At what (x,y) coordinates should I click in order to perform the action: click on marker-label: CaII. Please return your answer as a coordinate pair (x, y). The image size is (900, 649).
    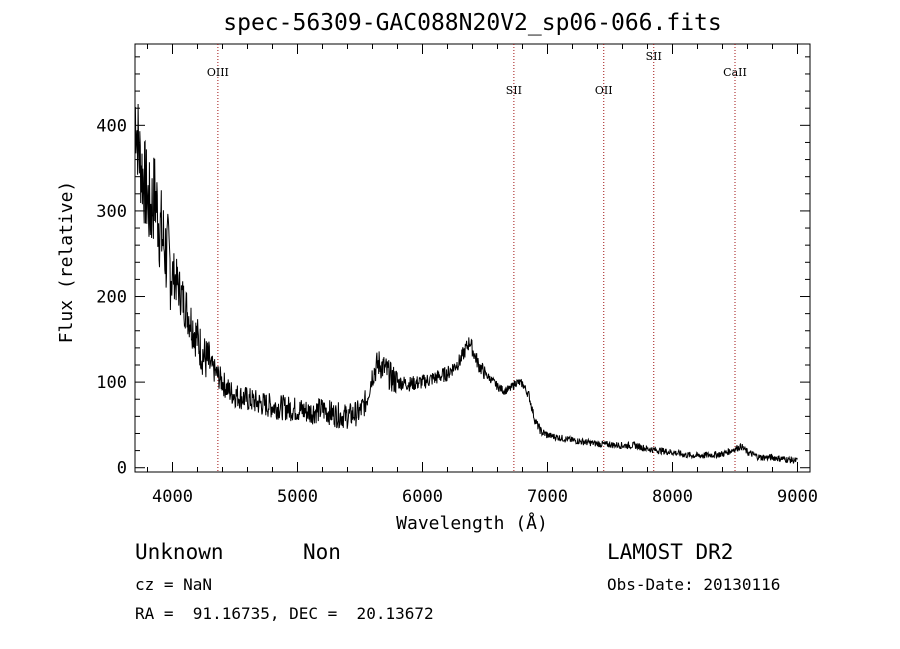
    Looking at the image, I should click on (735, 72).